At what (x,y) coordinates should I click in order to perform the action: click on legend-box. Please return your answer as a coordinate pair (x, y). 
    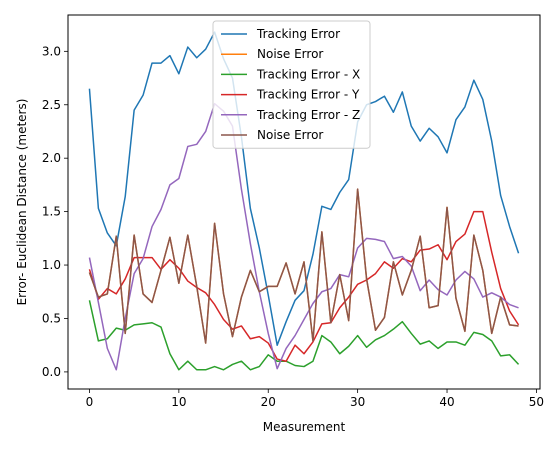
    Looking at the image, I should click on (291, 84).